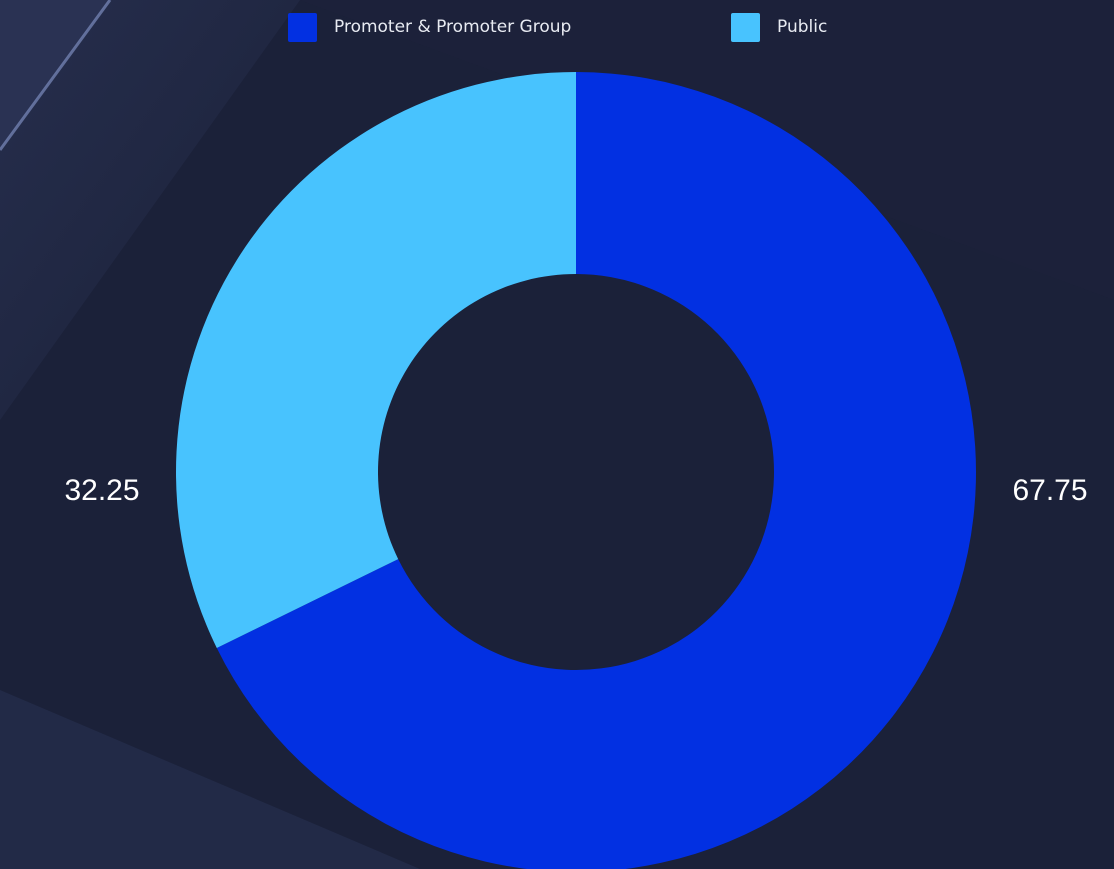 The width and height of the screenshot is (1114, 869). What do you see at coordinates (802, 27) in the screenshot?
I see `legend-label: Public` at bounding box center [802, 27].